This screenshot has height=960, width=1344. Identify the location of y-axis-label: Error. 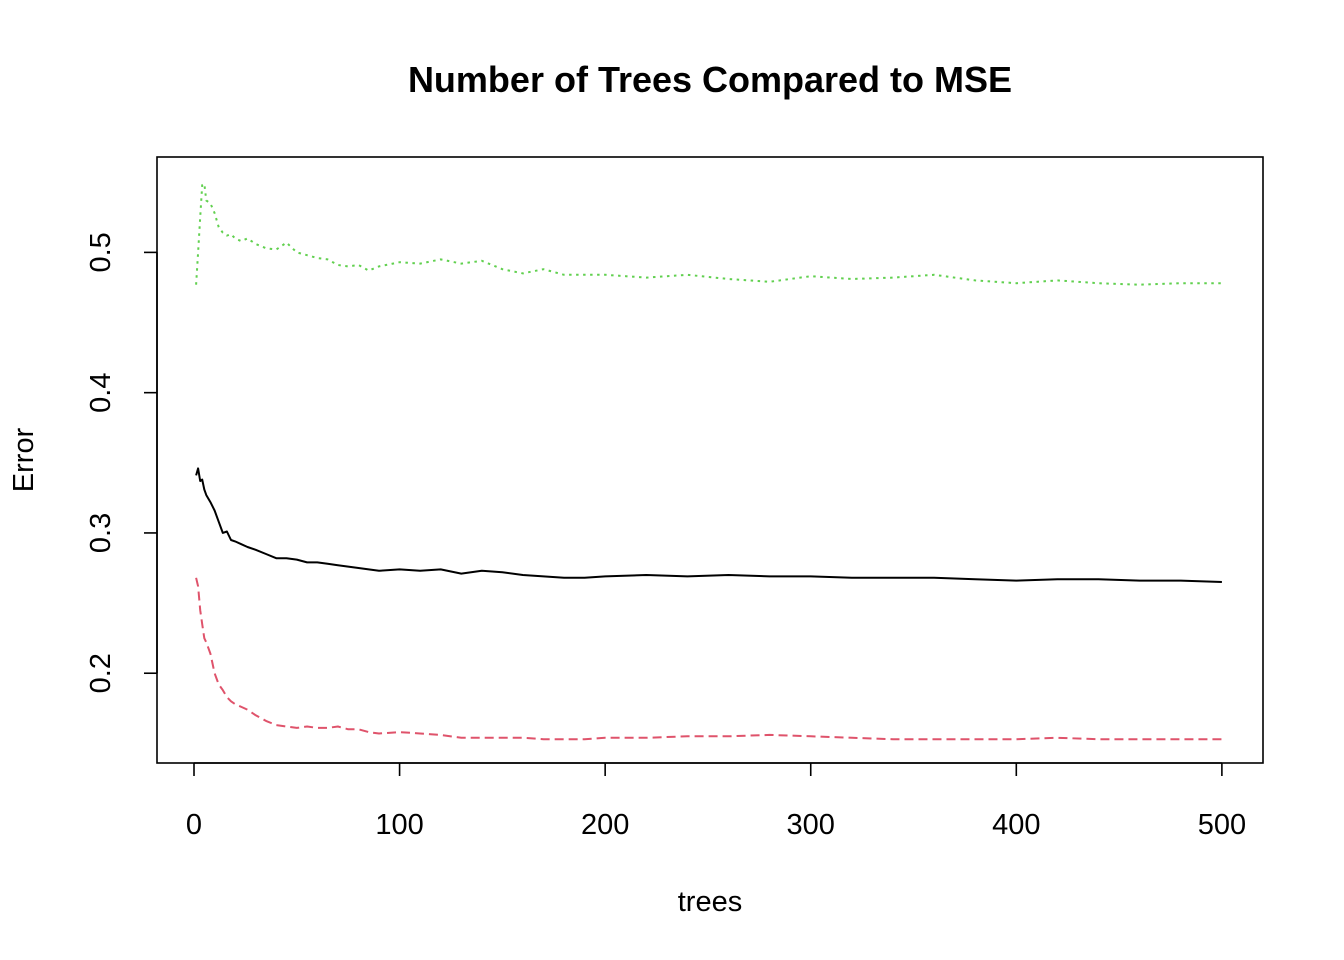
(24, 459).